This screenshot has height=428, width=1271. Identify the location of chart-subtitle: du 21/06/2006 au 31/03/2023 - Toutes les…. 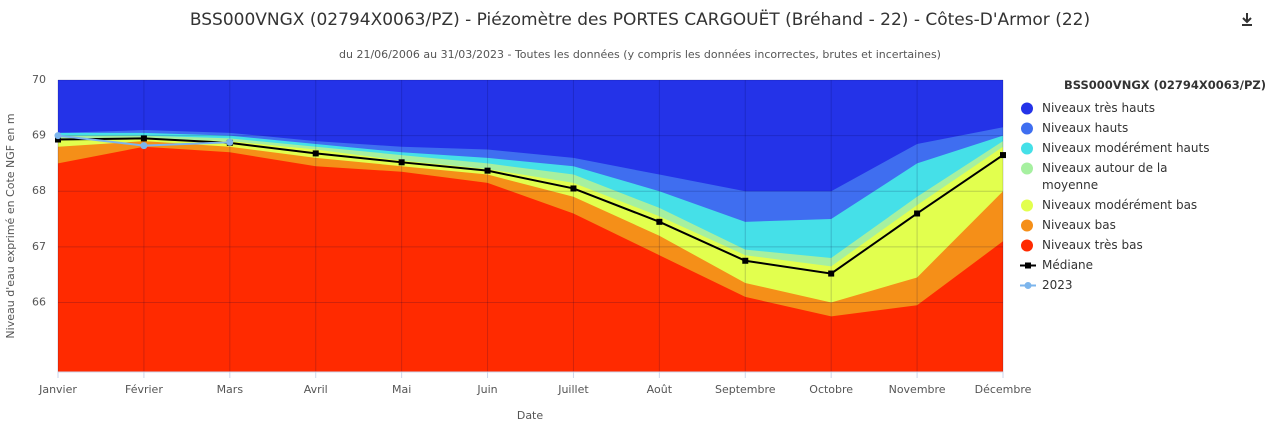
(640, 54).